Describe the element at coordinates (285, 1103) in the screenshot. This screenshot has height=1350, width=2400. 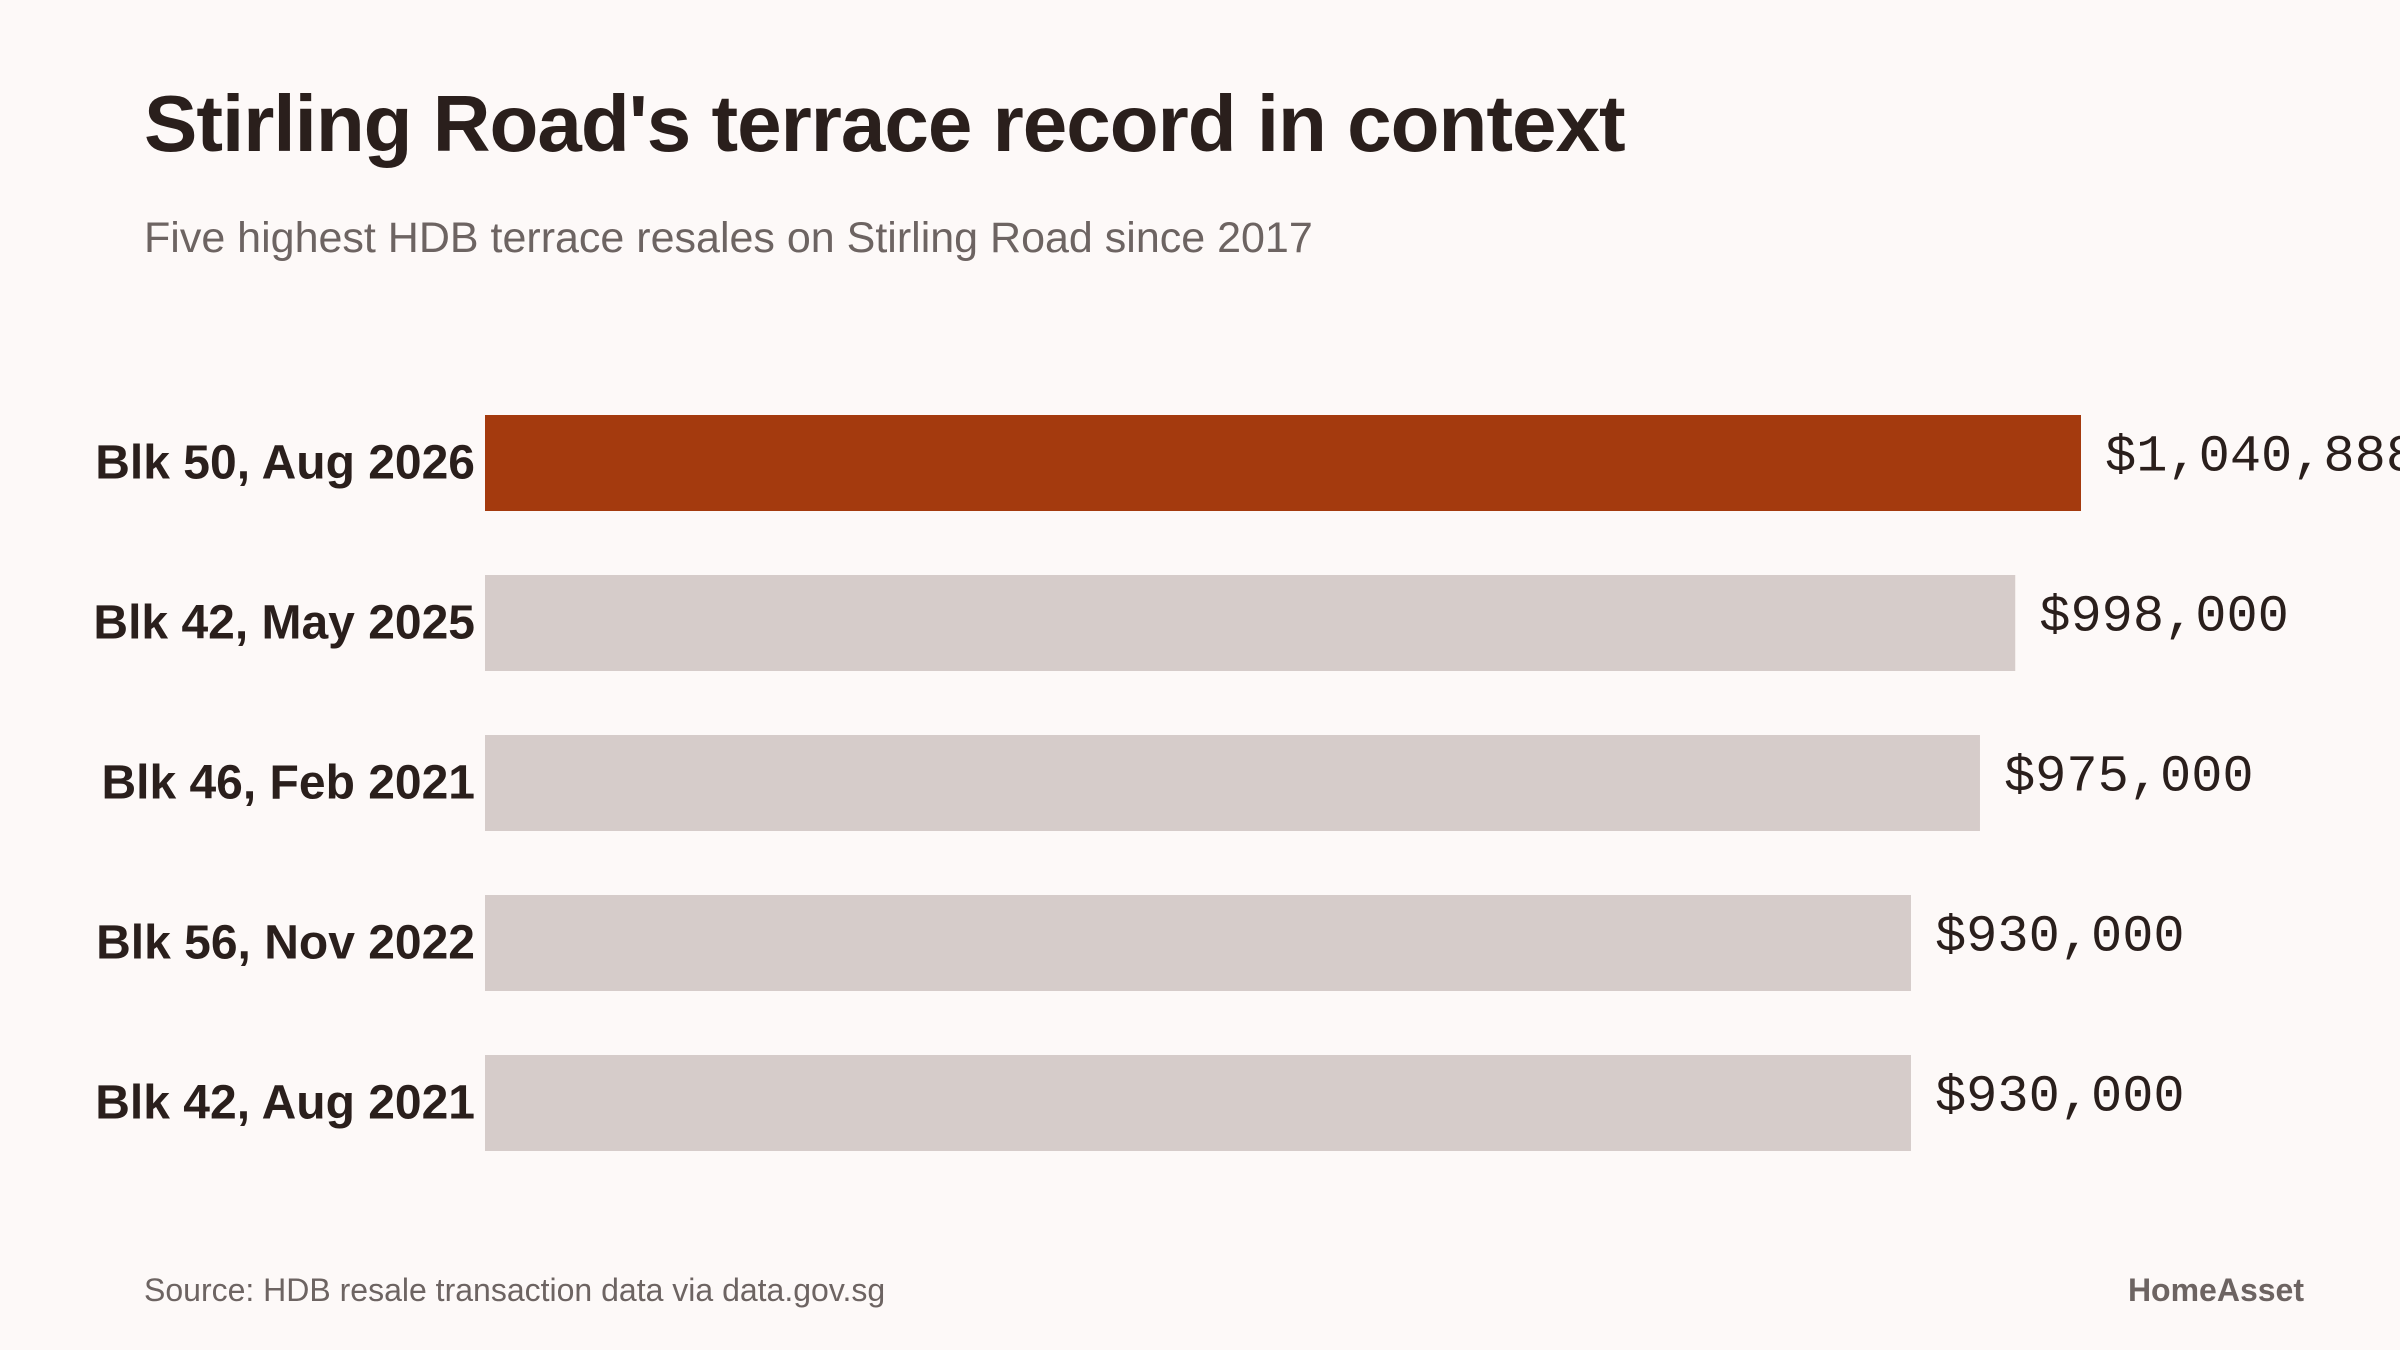
I see `category-label: Blk 42, Aug 2021` at that location.